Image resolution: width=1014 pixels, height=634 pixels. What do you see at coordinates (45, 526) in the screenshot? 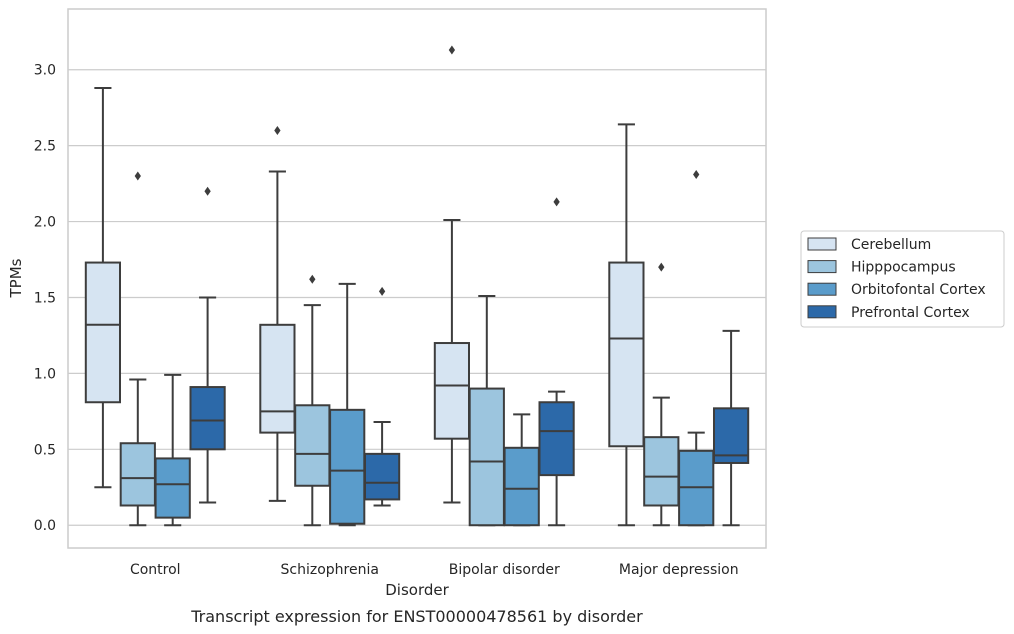
I see `y-tick-label: 0.0` at bounding box center [45, 526].